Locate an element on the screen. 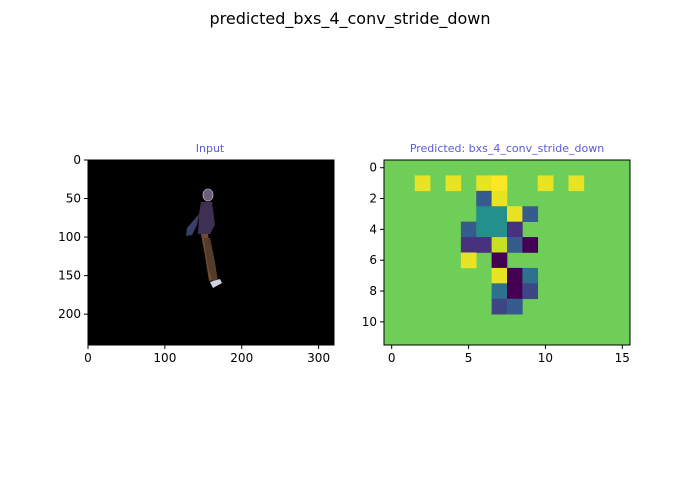  heatmap-cells is located at coordinates (507, 252).